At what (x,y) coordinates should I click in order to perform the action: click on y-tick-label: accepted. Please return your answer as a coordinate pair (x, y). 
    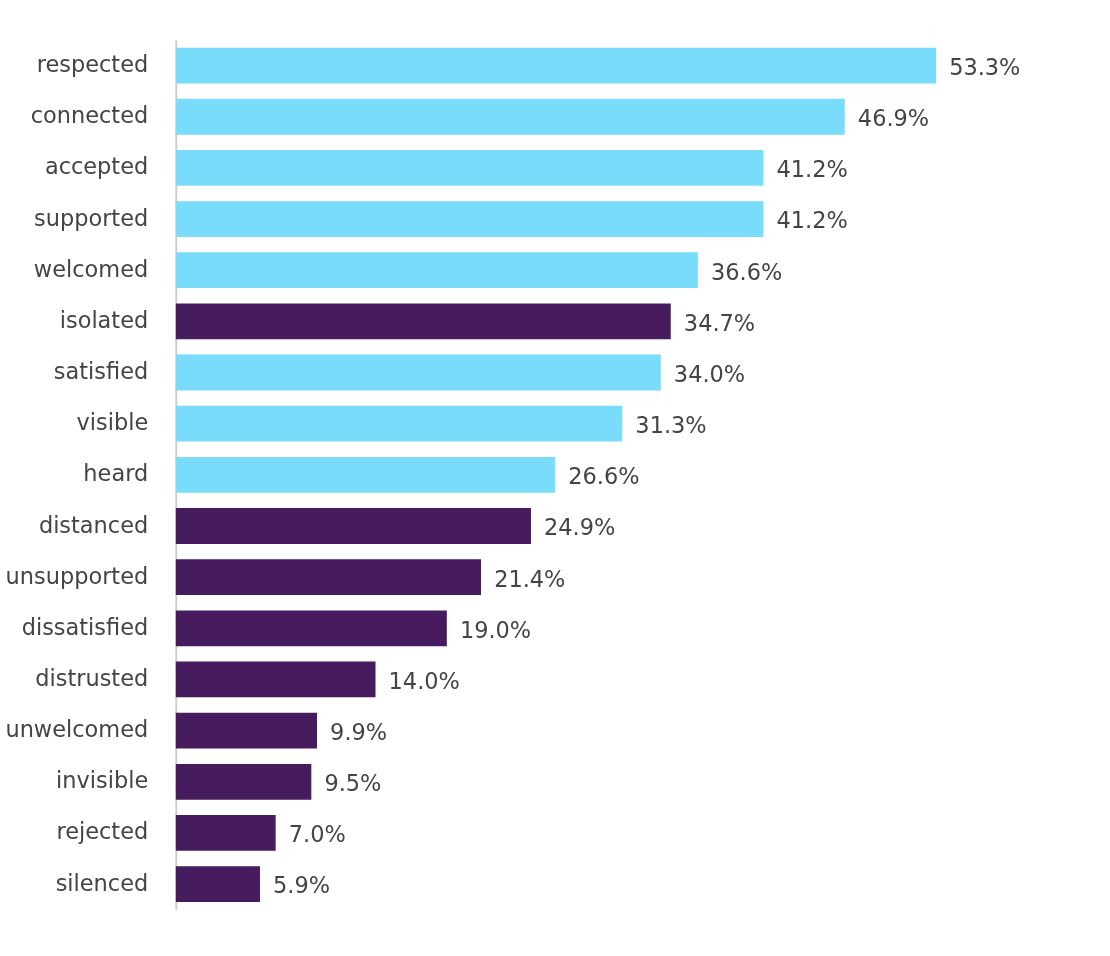
    Looking at the image, I should click on (96, 166).